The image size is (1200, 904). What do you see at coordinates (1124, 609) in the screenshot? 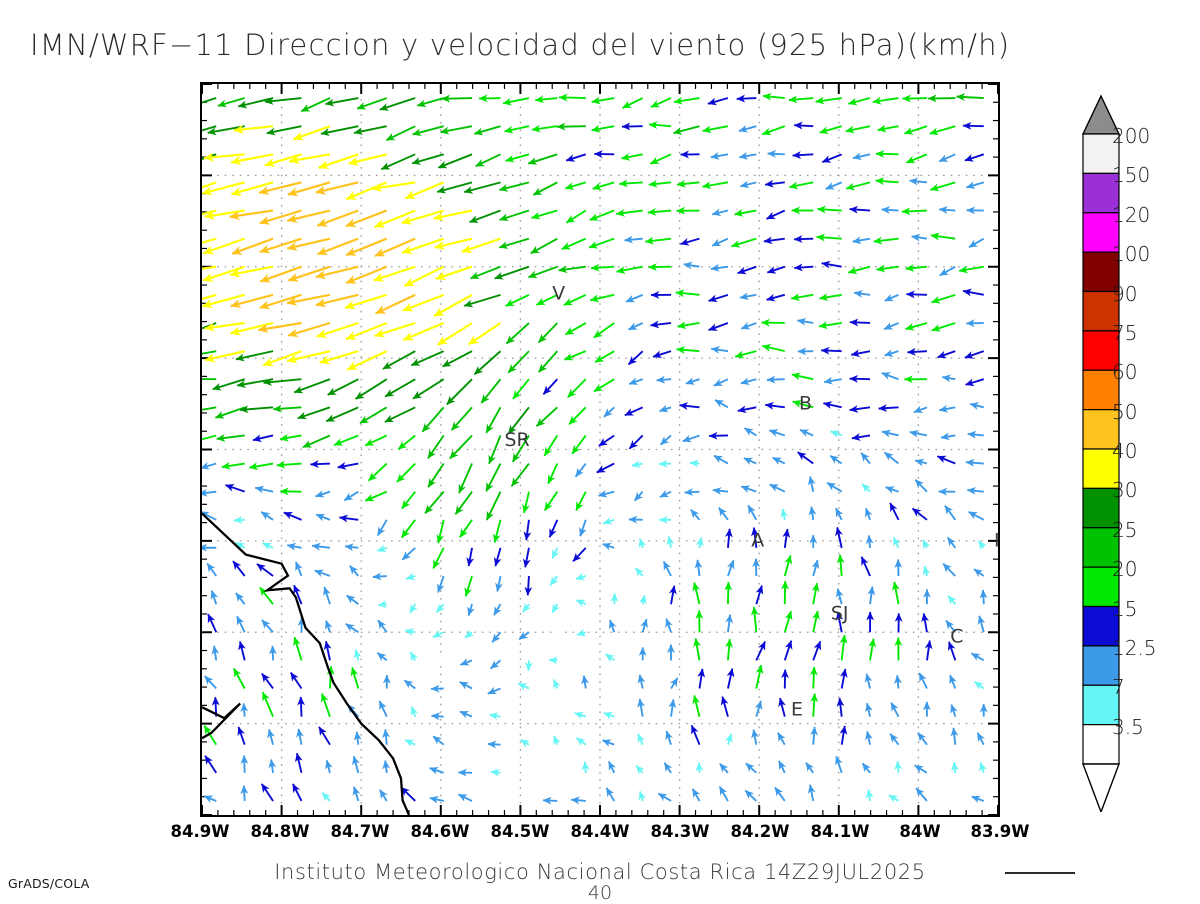
I see `colorbar-tick-label: 15` at bounding box center [1124, 609].